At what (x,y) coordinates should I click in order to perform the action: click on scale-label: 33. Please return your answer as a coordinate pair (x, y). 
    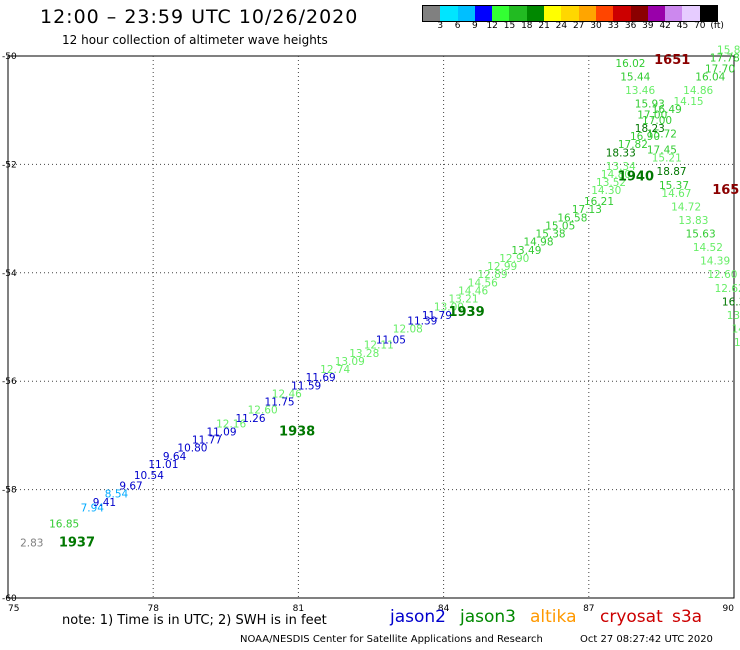
    Looking at the image, I should click on (613, 26).